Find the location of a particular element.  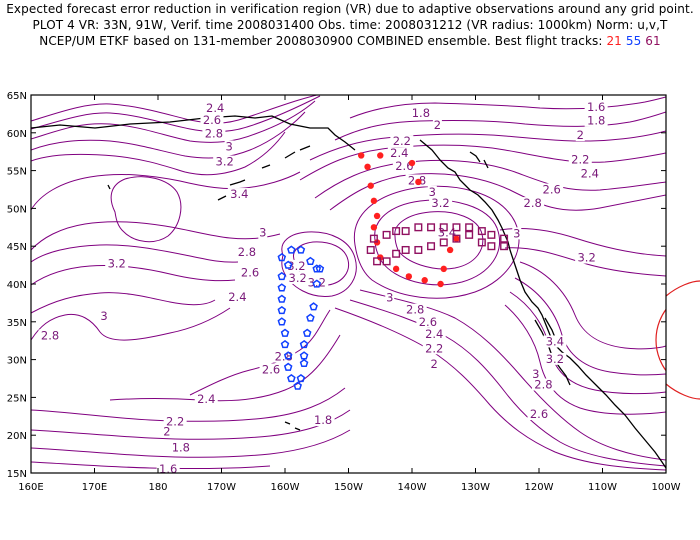

track-label-21: 21 is located at coordinates (614, 41).